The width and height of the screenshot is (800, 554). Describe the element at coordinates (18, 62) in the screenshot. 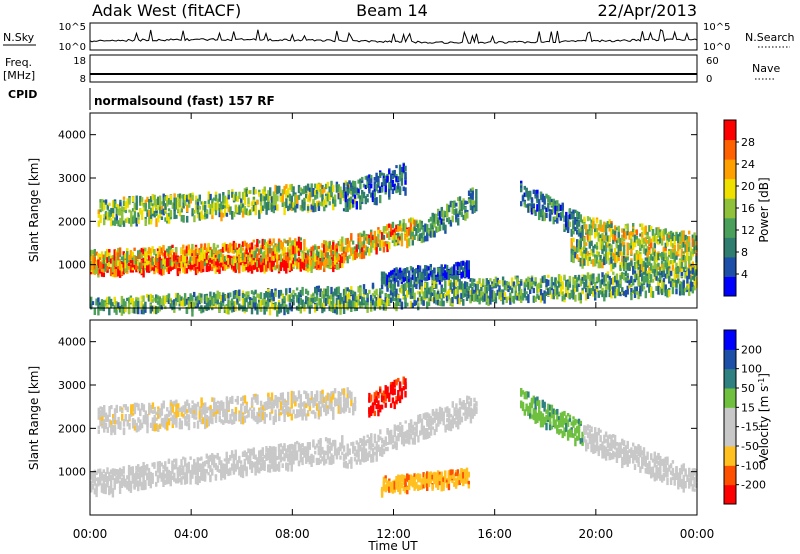

I see `freq-label: Freq.` at that location.